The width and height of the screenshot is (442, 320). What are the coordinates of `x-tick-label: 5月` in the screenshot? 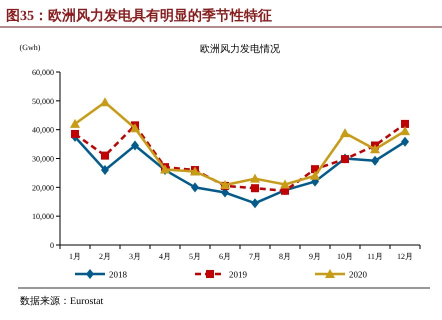 It's located at (195, 256).